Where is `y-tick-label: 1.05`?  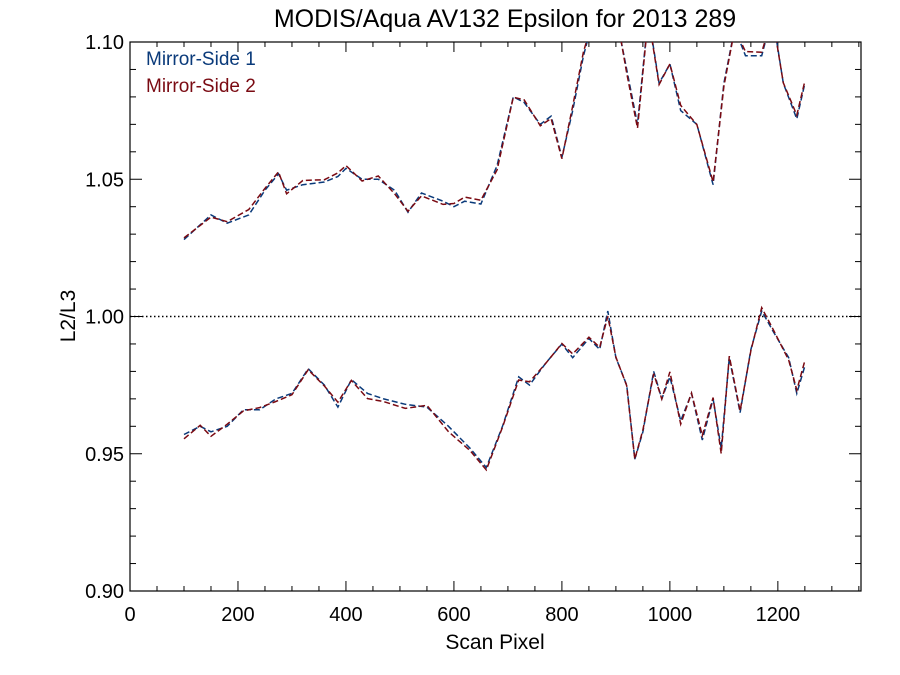
y-tick-label: 1.05 is located at coordinates (104, 180).